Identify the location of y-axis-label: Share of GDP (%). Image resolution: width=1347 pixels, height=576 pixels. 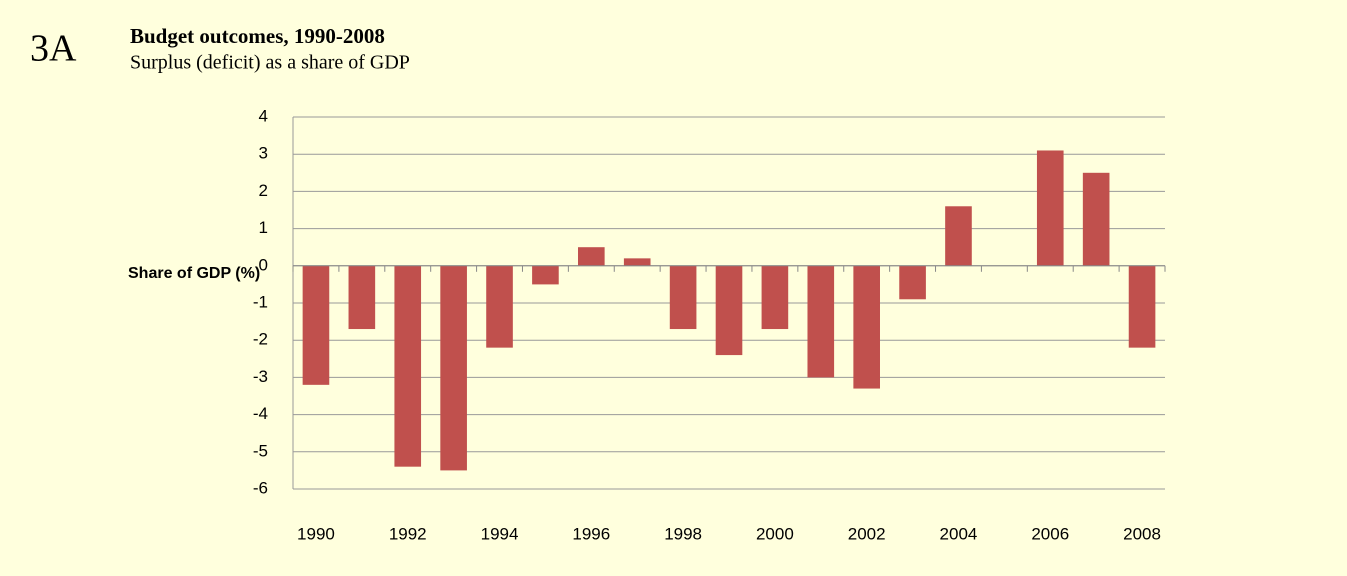
(194, 273).